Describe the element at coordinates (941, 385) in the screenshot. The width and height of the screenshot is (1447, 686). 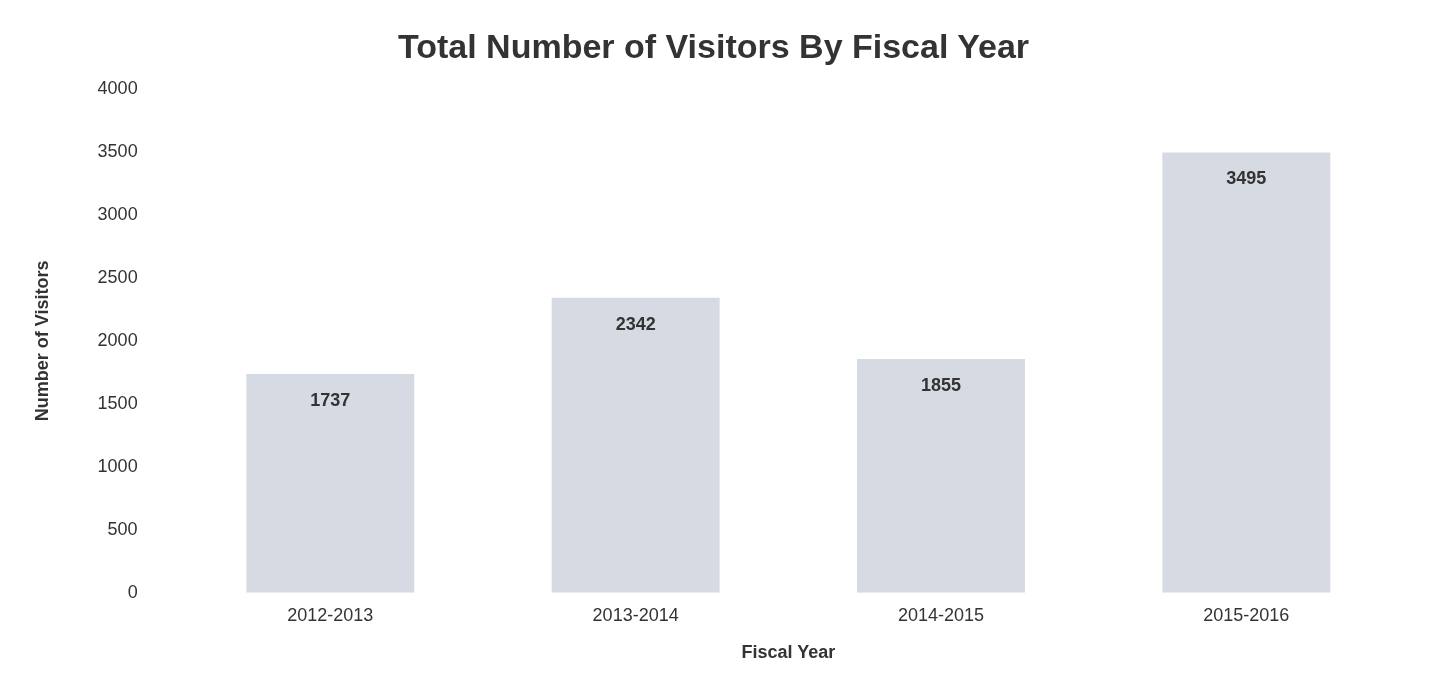
I see `data-label: 1855` at that location.